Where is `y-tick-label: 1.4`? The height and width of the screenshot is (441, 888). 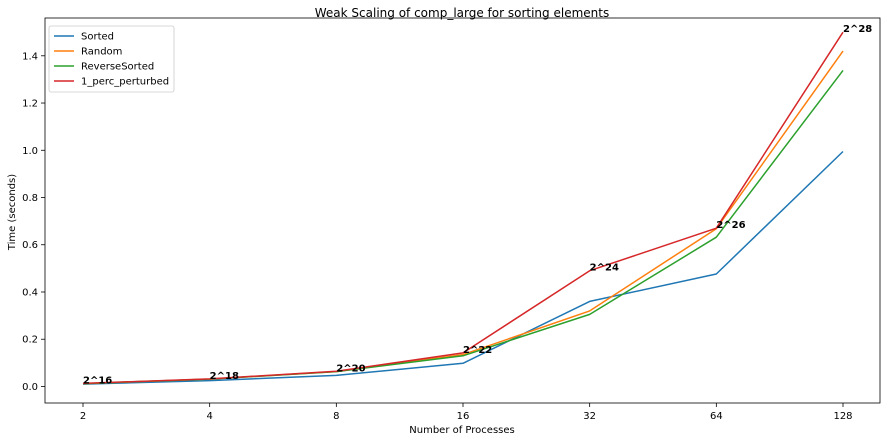 y-tick-label: 1.4 is located at coordinates (30, 56).